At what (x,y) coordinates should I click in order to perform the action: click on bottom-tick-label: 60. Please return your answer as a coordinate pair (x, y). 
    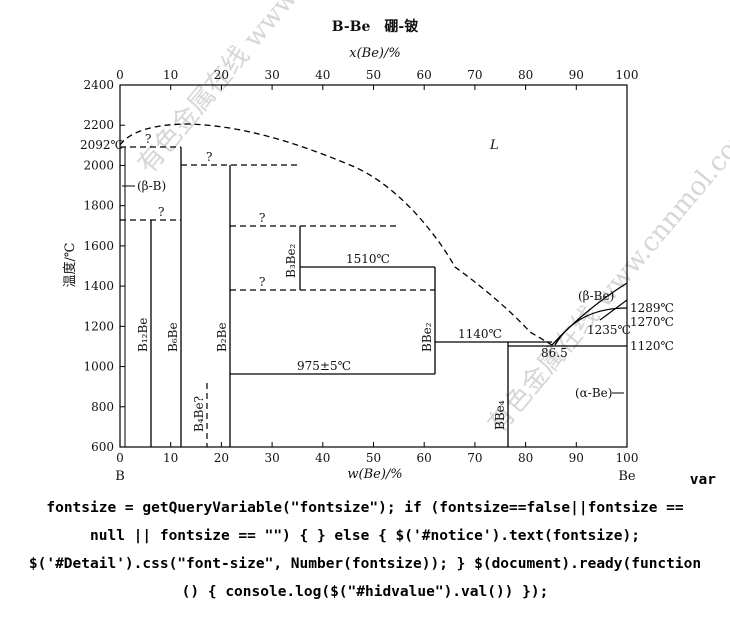
    Looking at the image, I should click on (424, 458).